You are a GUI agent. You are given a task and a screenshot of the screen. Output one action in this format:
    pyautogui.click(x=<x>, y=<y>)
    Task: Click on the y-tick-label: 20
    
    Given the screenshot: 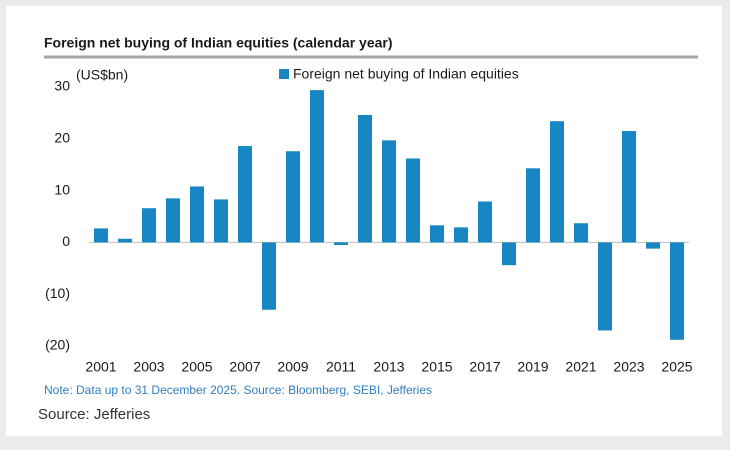 What is the action you would take?
    pyautogui.click(x=62, y=138)
    